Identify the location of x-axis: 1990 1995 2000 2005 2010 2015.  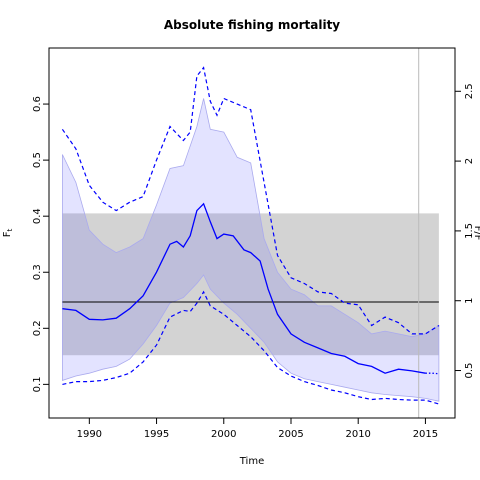
(257, 428).